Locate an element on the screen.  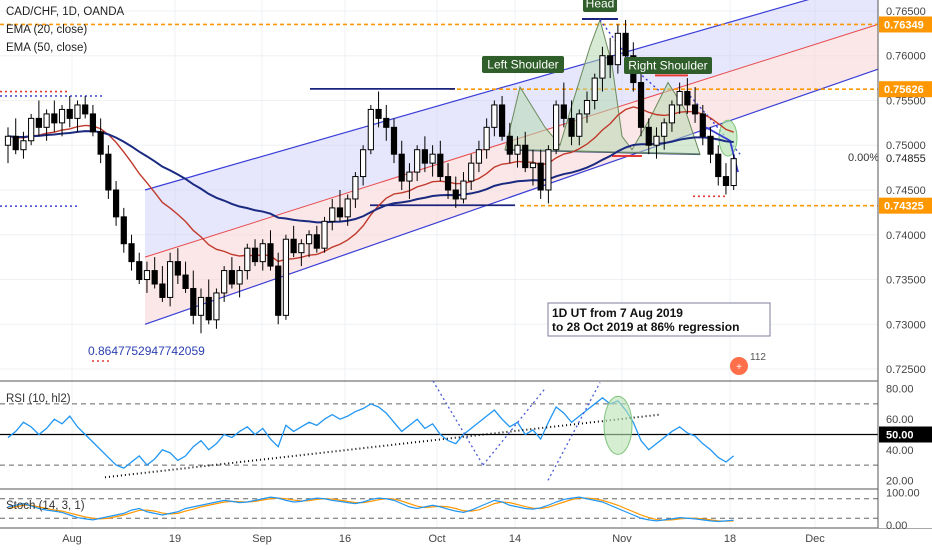
annotation-box is located at coordinates (659, 319).